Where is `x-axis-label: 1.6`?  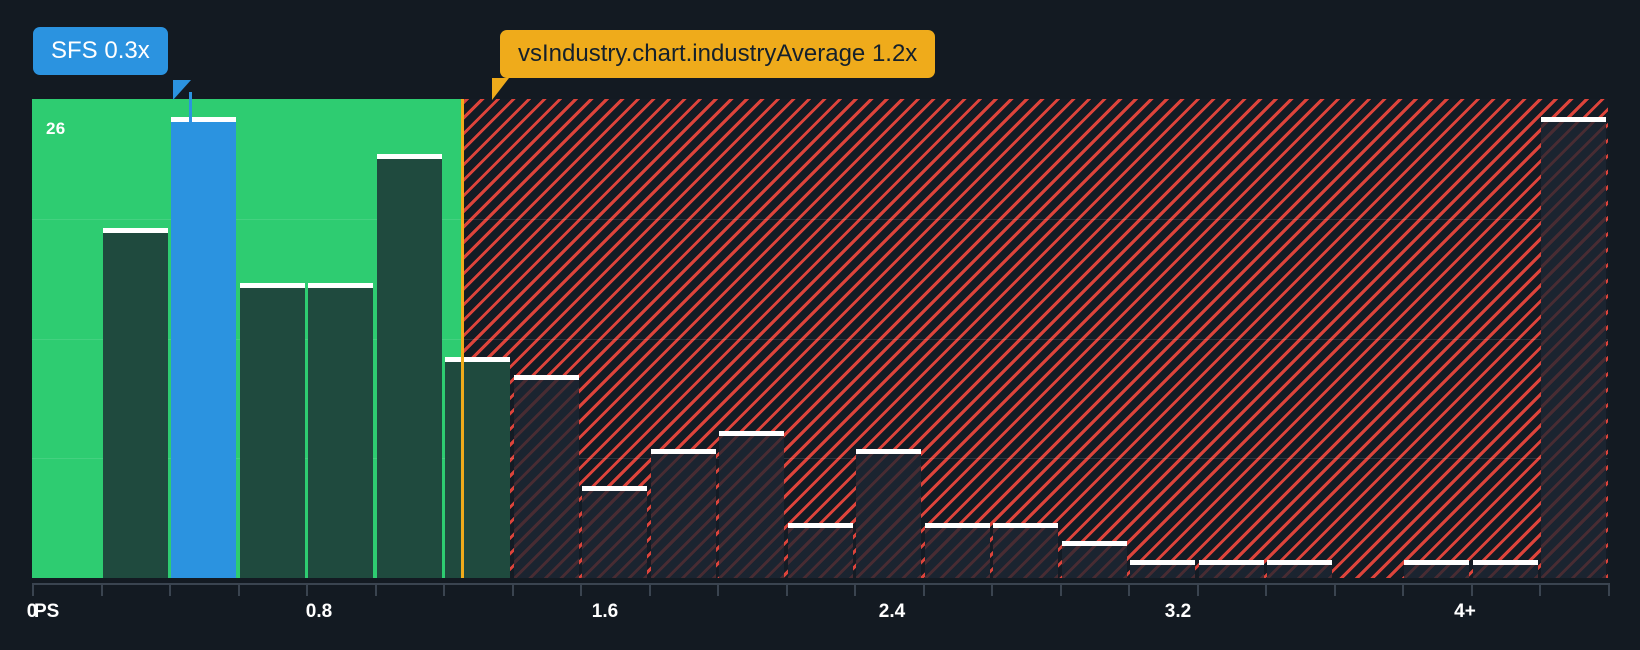
x-axis-label: 1.6 is located at coordinates (605, 611).